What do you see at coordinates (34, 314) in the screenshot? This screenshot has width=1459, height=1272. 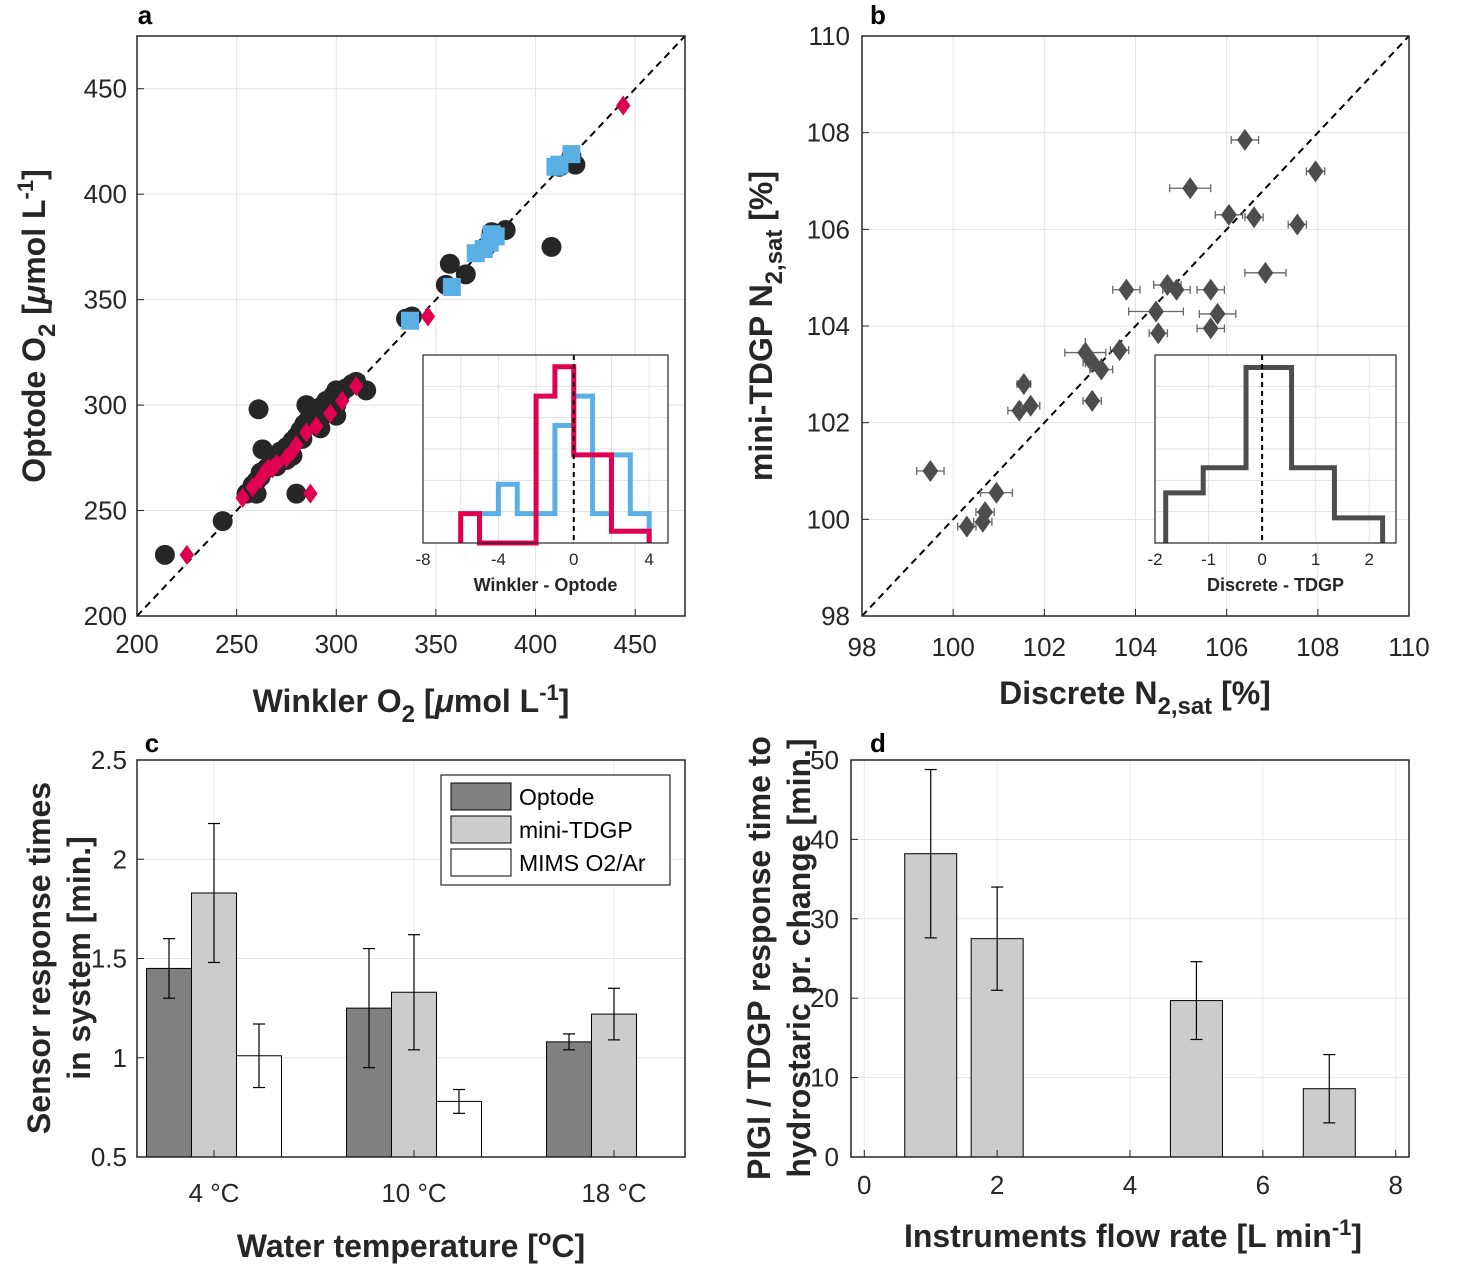 I see `y-axis-label-part: [` at bounding box center [34, 314].